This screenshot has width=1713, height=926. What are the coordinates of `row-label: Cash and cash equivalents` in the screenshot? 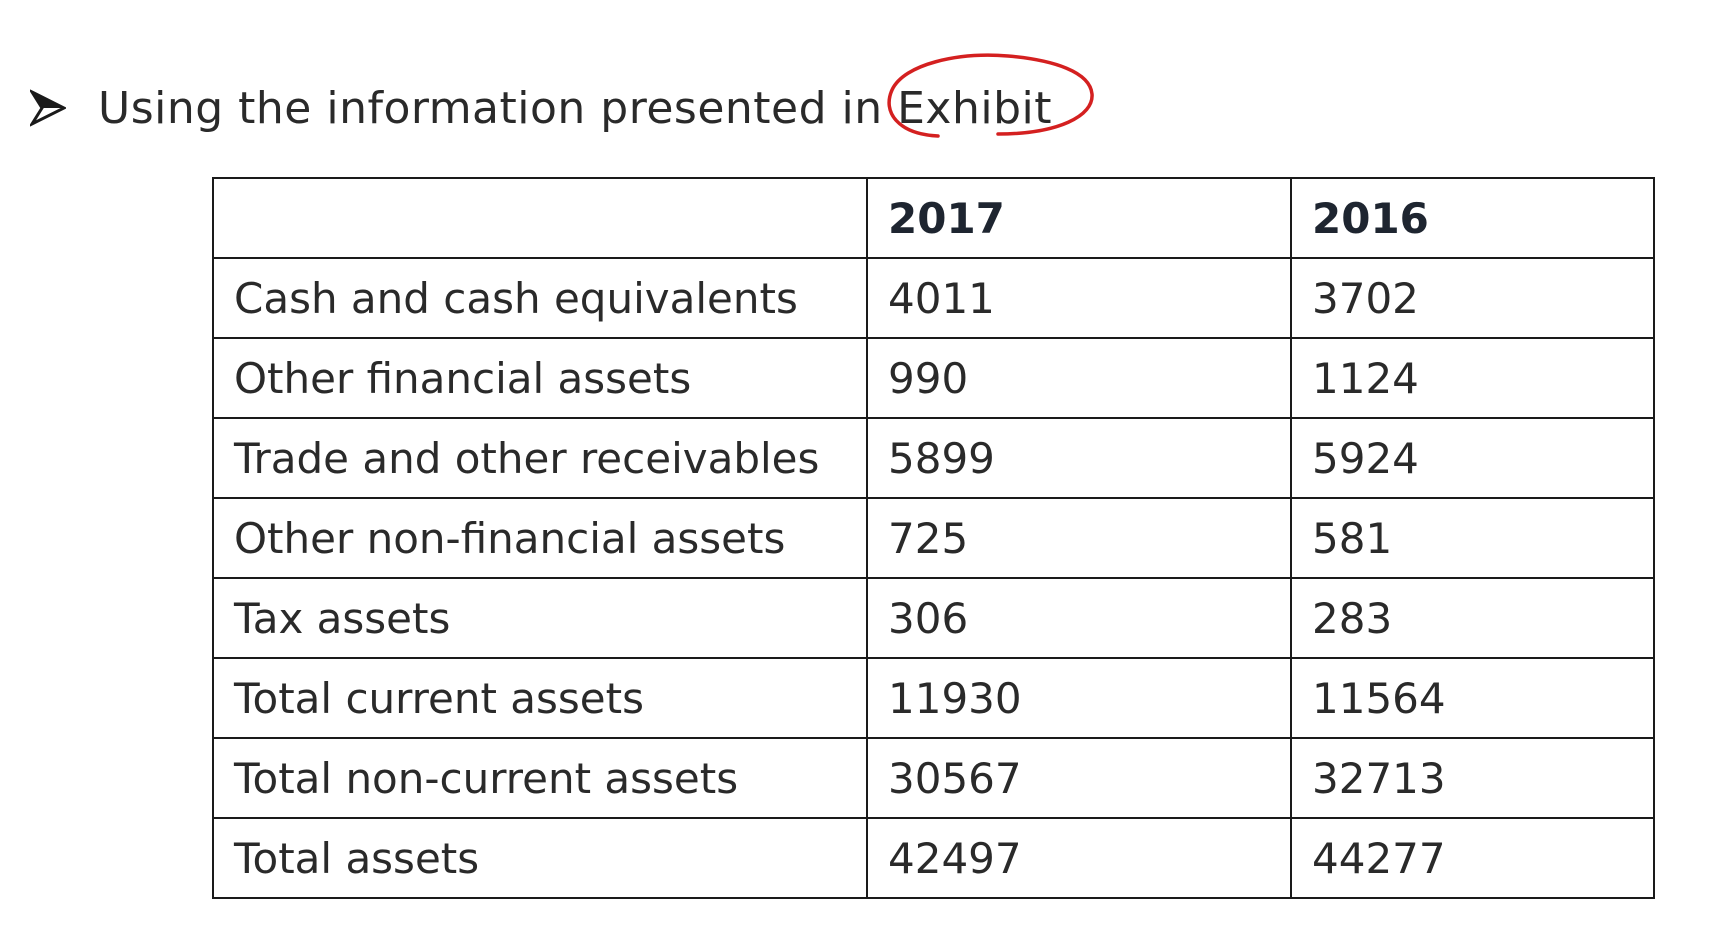 It's located at (540, 298).